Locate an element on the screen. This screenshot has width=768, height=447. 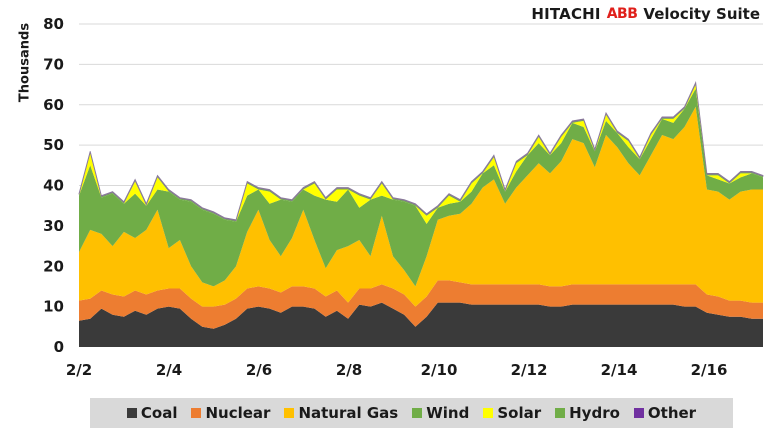
legend-label: Hydro is located at coordinates (594, 413).